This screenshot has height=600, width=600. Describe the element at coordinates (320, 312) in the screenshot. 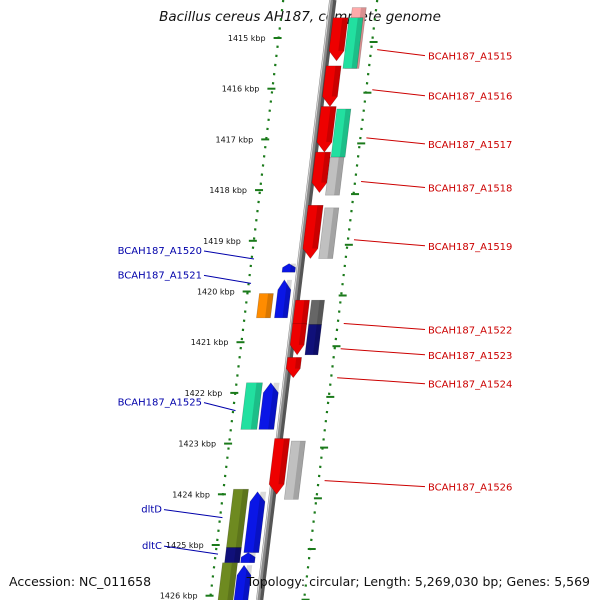

I see `gene-block-darkgrey-shade` at that location.